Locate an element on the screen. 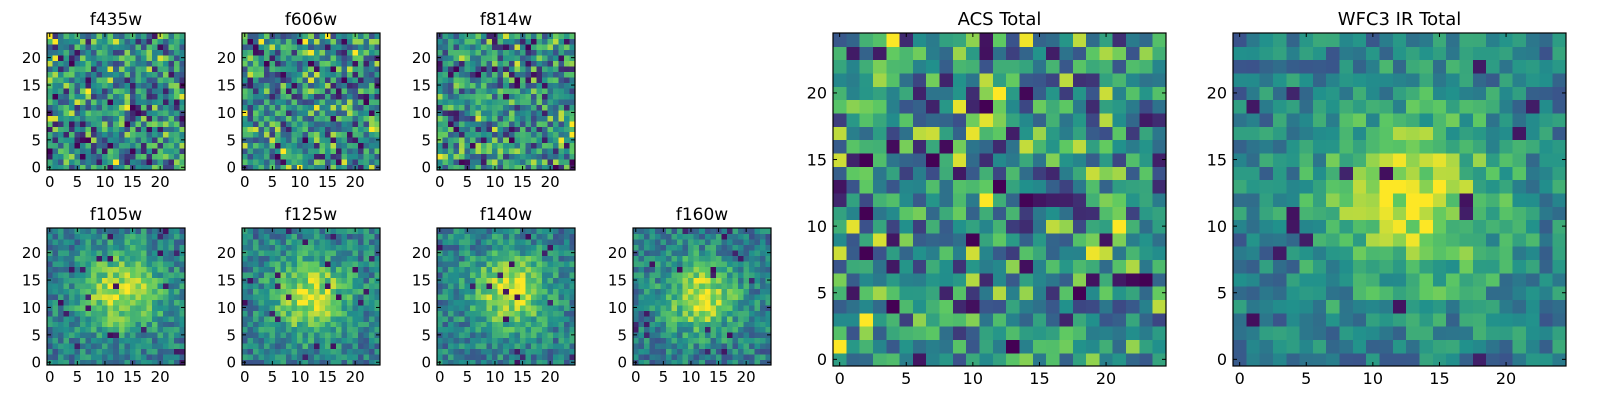 This screenshot has height=400, width=1600. y-tick-label: 15 is located at coordinates (226, 280).